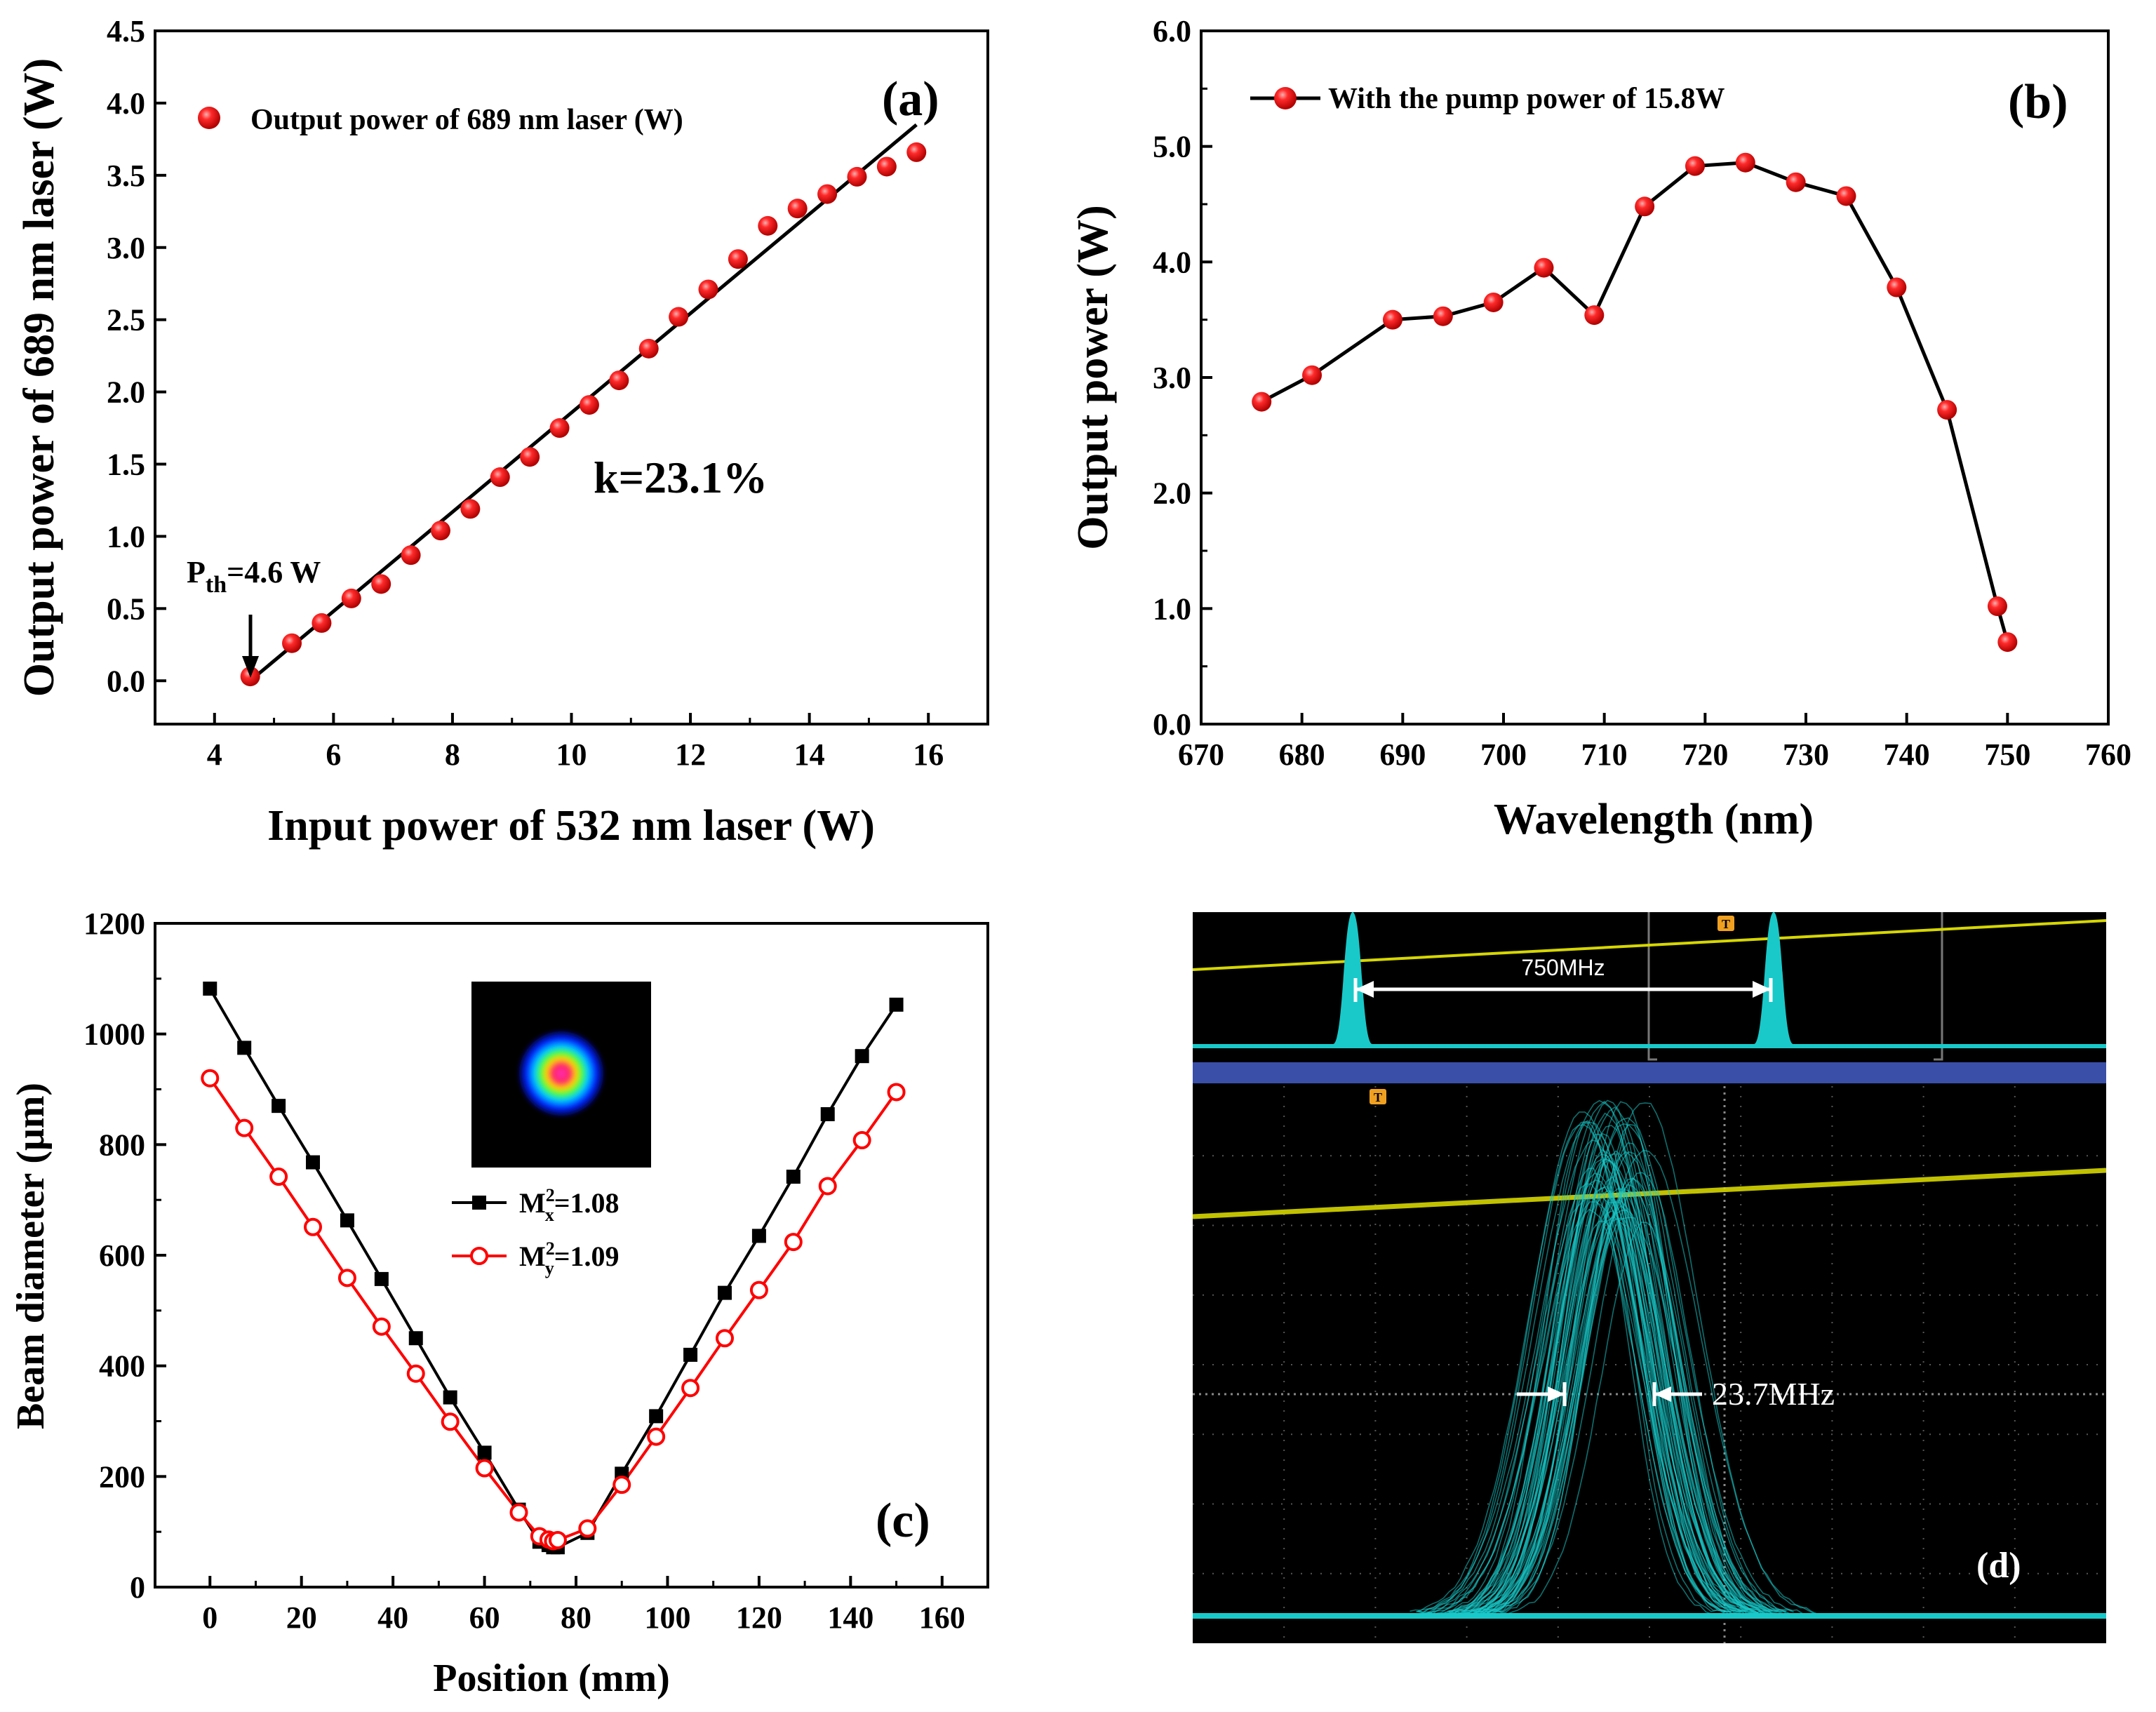 The height and width of the screenshot is (1712, 2156). What do you see at coordinates (1402, 755) in the screenshot?
I see `panel-b-xtick-label: 690` at bounding box center [1402, 755].